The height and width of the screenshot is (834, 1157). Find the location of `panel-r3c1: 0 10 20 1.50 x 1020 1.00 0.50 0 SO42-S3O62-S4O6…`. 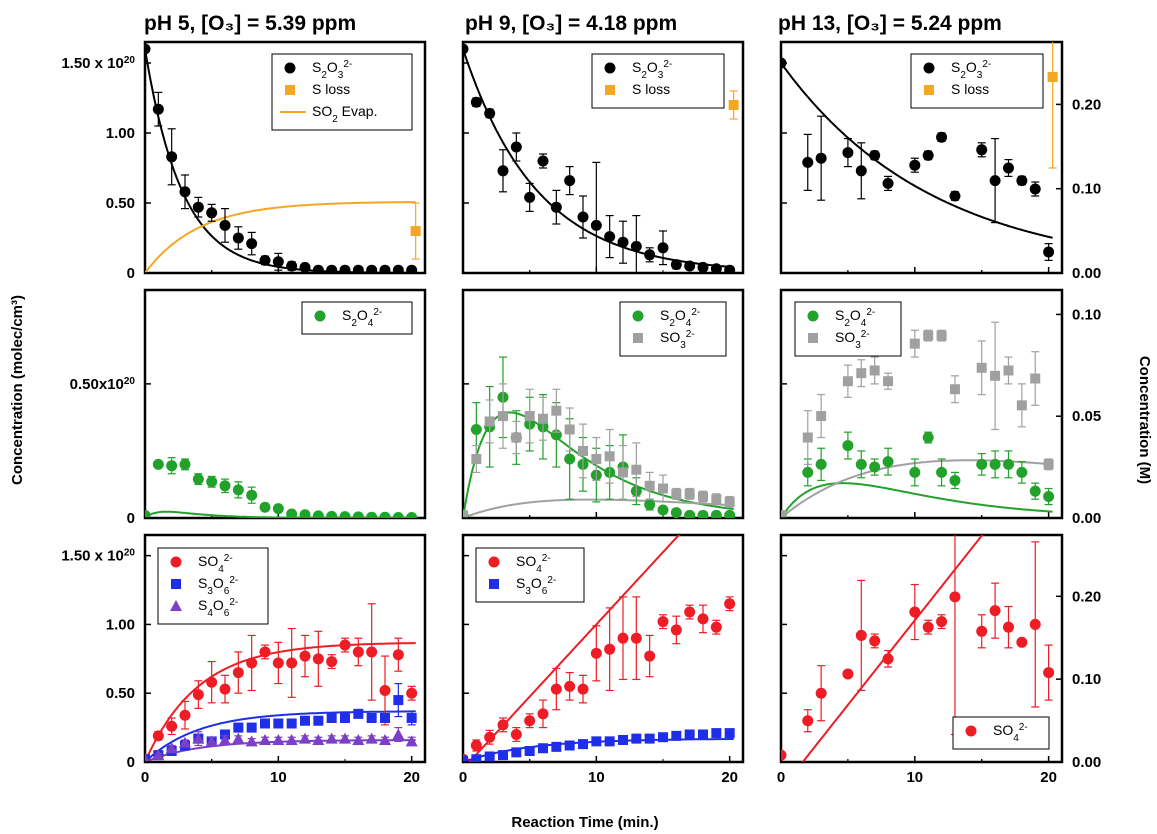

panel-r3c1: 0 10 20 1.50 x 1020 1.00 0.50 0 SO42-S3O62-S4O6… is located at coordinates (244, 659).